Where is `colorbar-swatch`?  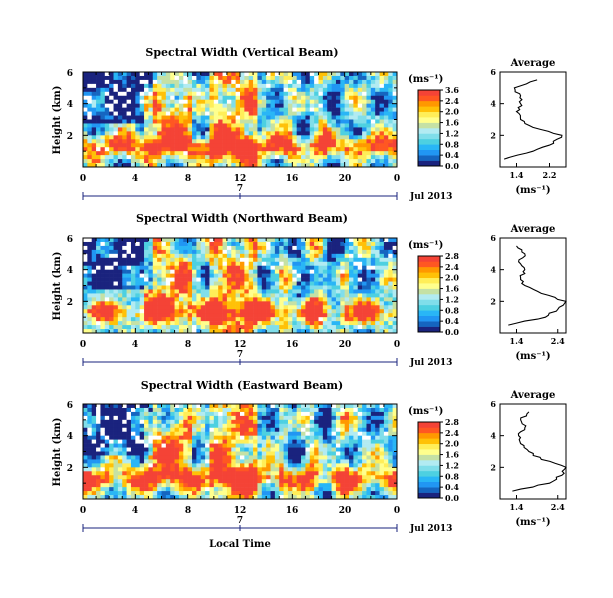 colorbar-swatch is located at coordinates (429, 103).